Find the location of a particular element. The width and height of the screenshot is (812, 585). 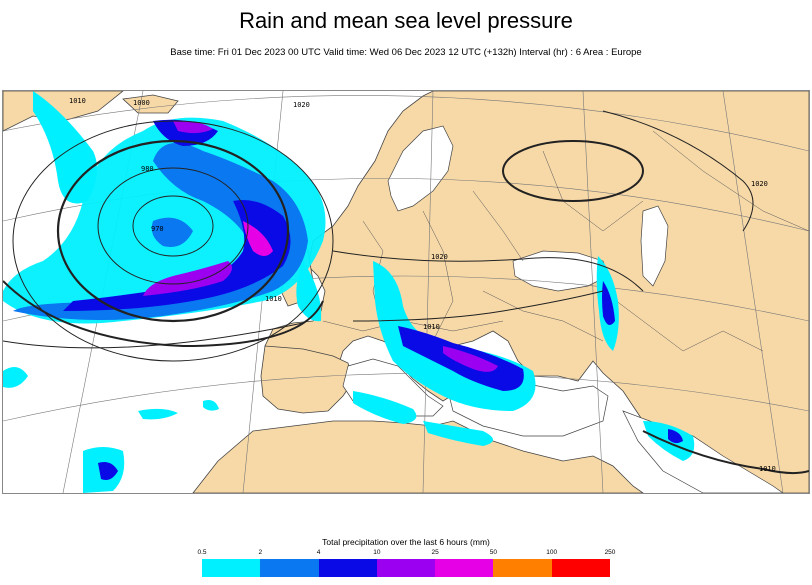

legend-tick: 25 is located at coordinates (435, 552).